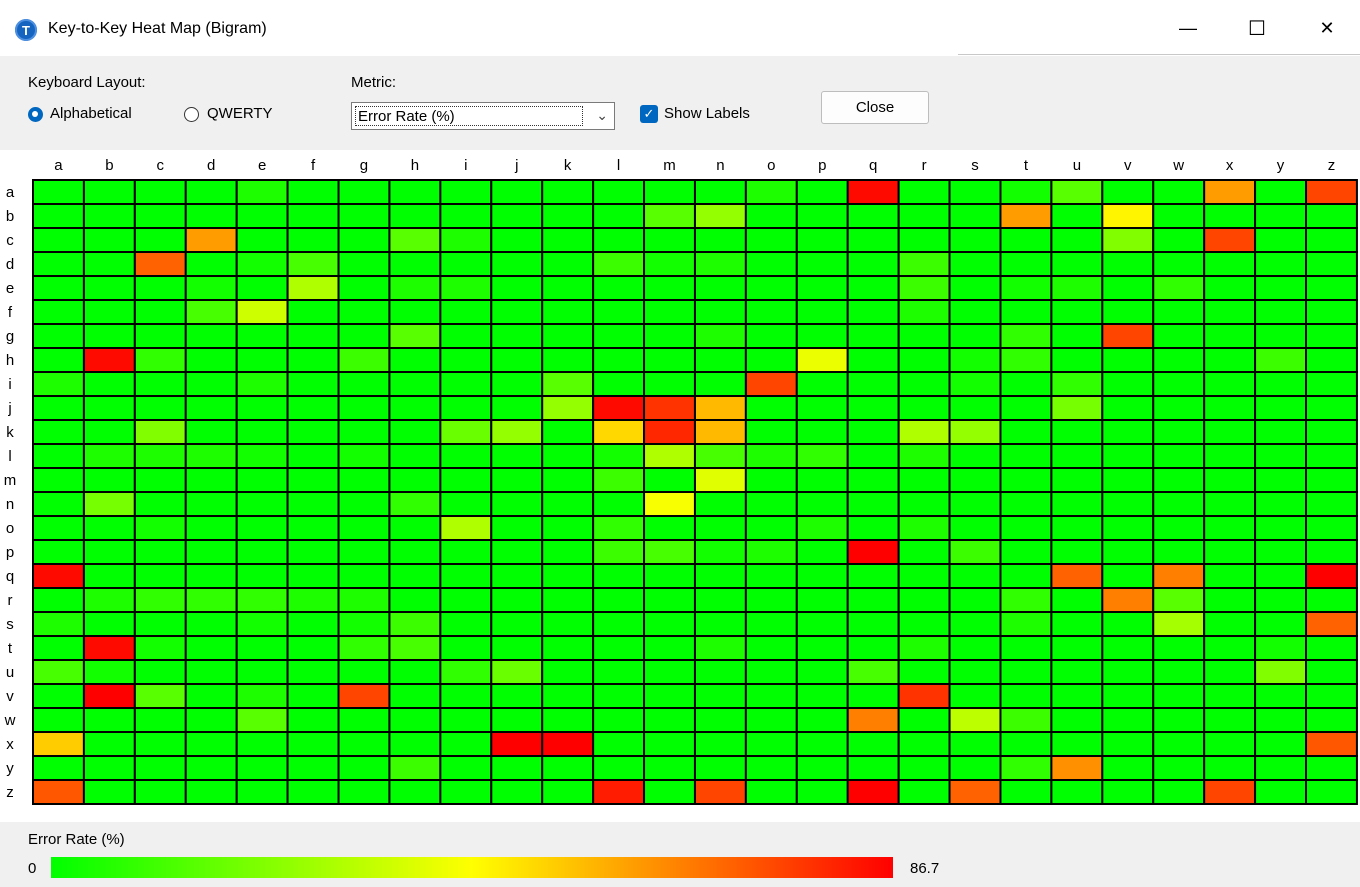 Image resolution: width=1360 pixels, height=887 pixels. I want to click on heatmap-cell-oi, so click(466, 528).